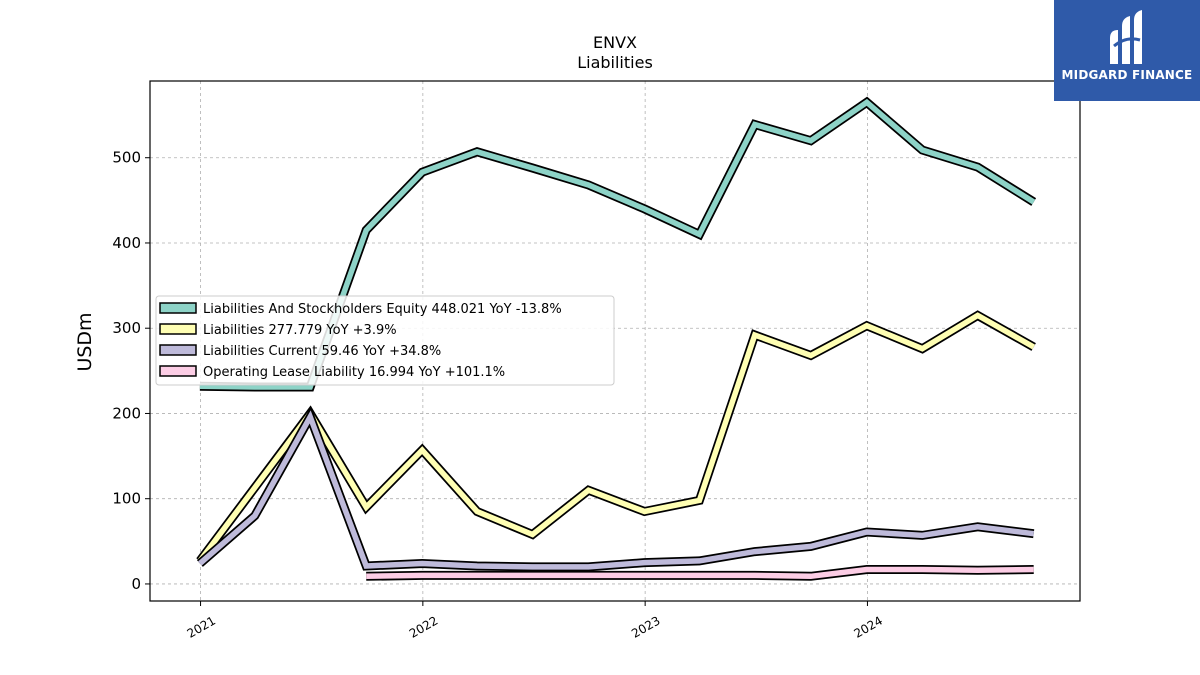  What do you see at coordinates (126, 158) in the screenshot?
I see `y-tick-label: 500` at bounding box center [126, 158].